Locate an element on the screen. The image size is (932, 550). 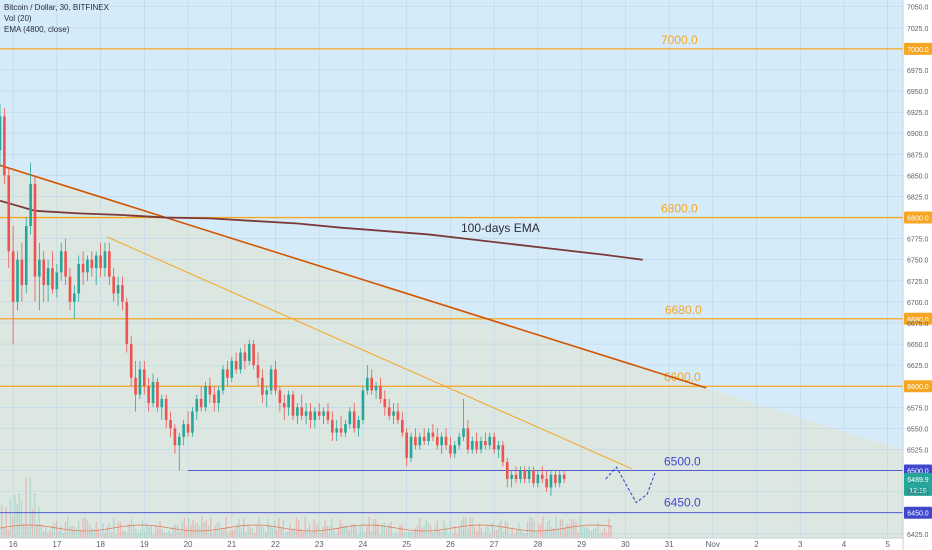
time-axis-background is located at coordinates (451, 544).